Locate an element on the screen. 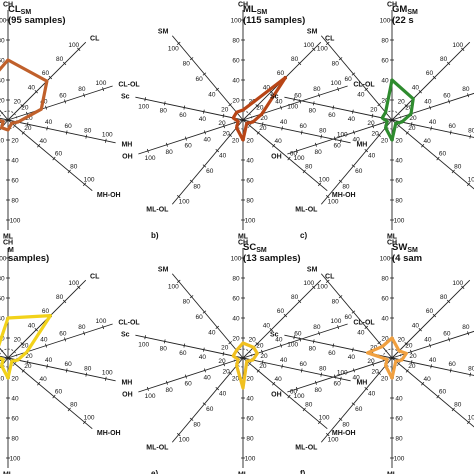 The height and width of the screenshot is (474, 474). axis-label: CL is located at coordinates (330, 276).